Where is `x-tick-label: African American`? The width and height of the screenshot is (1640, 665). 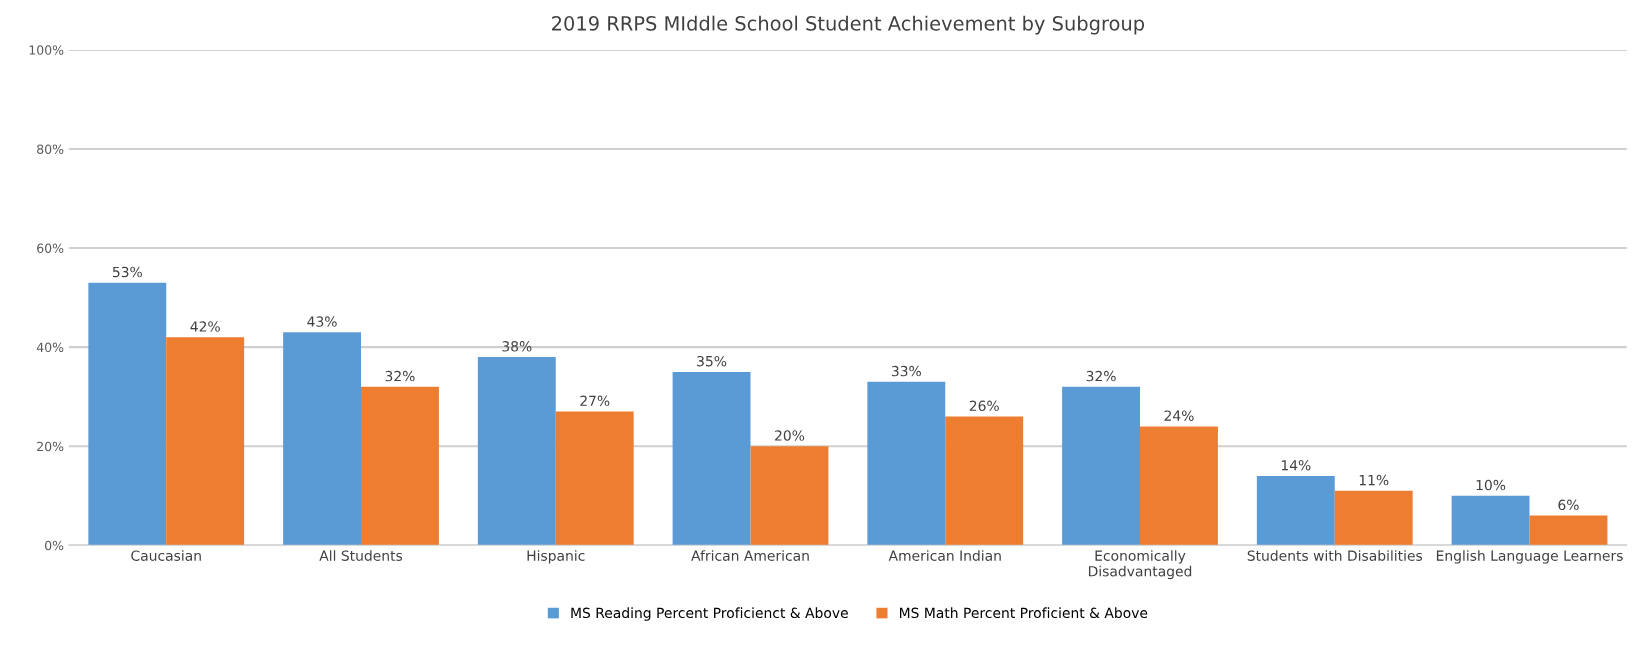
x-tick-label: African American is located at coordinates (750, 555).